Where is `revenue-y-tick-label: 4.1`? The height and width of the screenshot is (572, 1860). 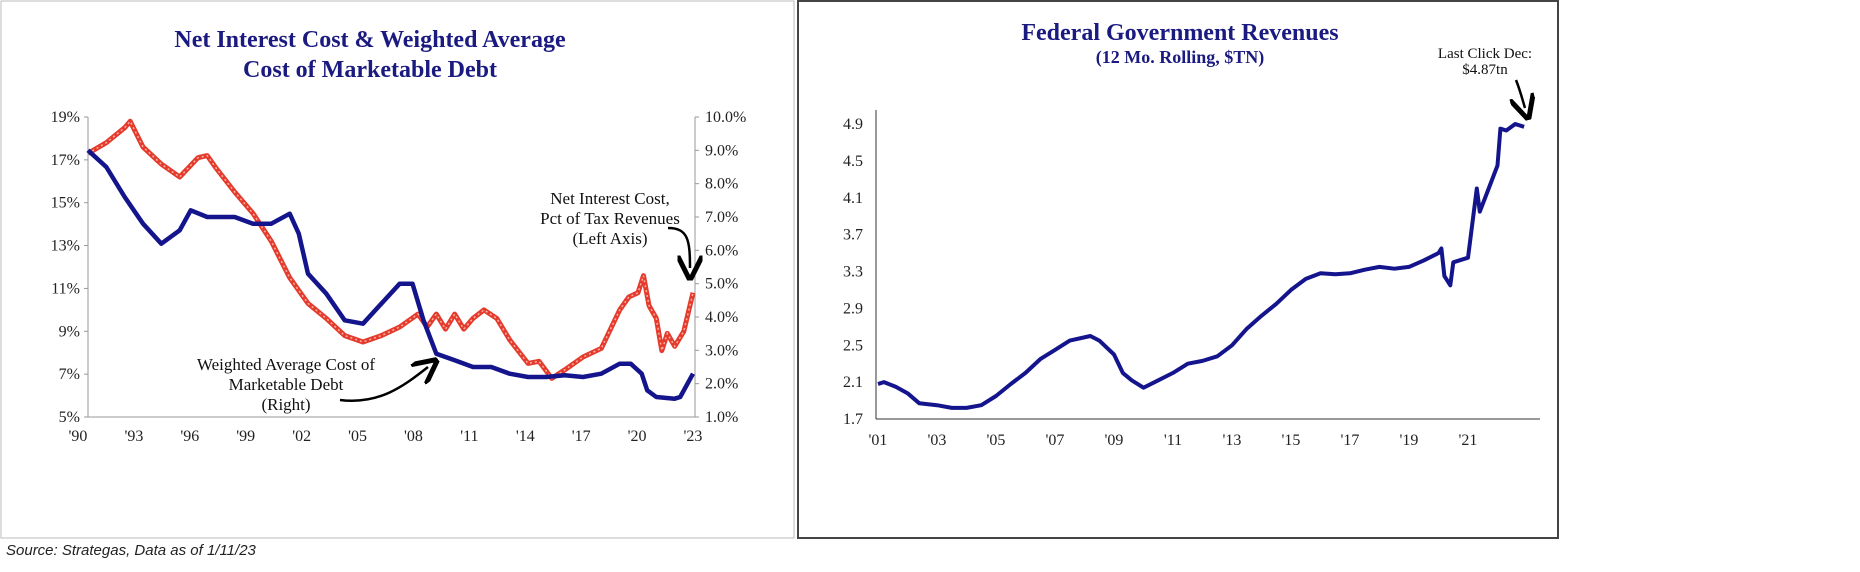
revenue-y-tick-label: 4.1 is located at coordinates (853, 198).